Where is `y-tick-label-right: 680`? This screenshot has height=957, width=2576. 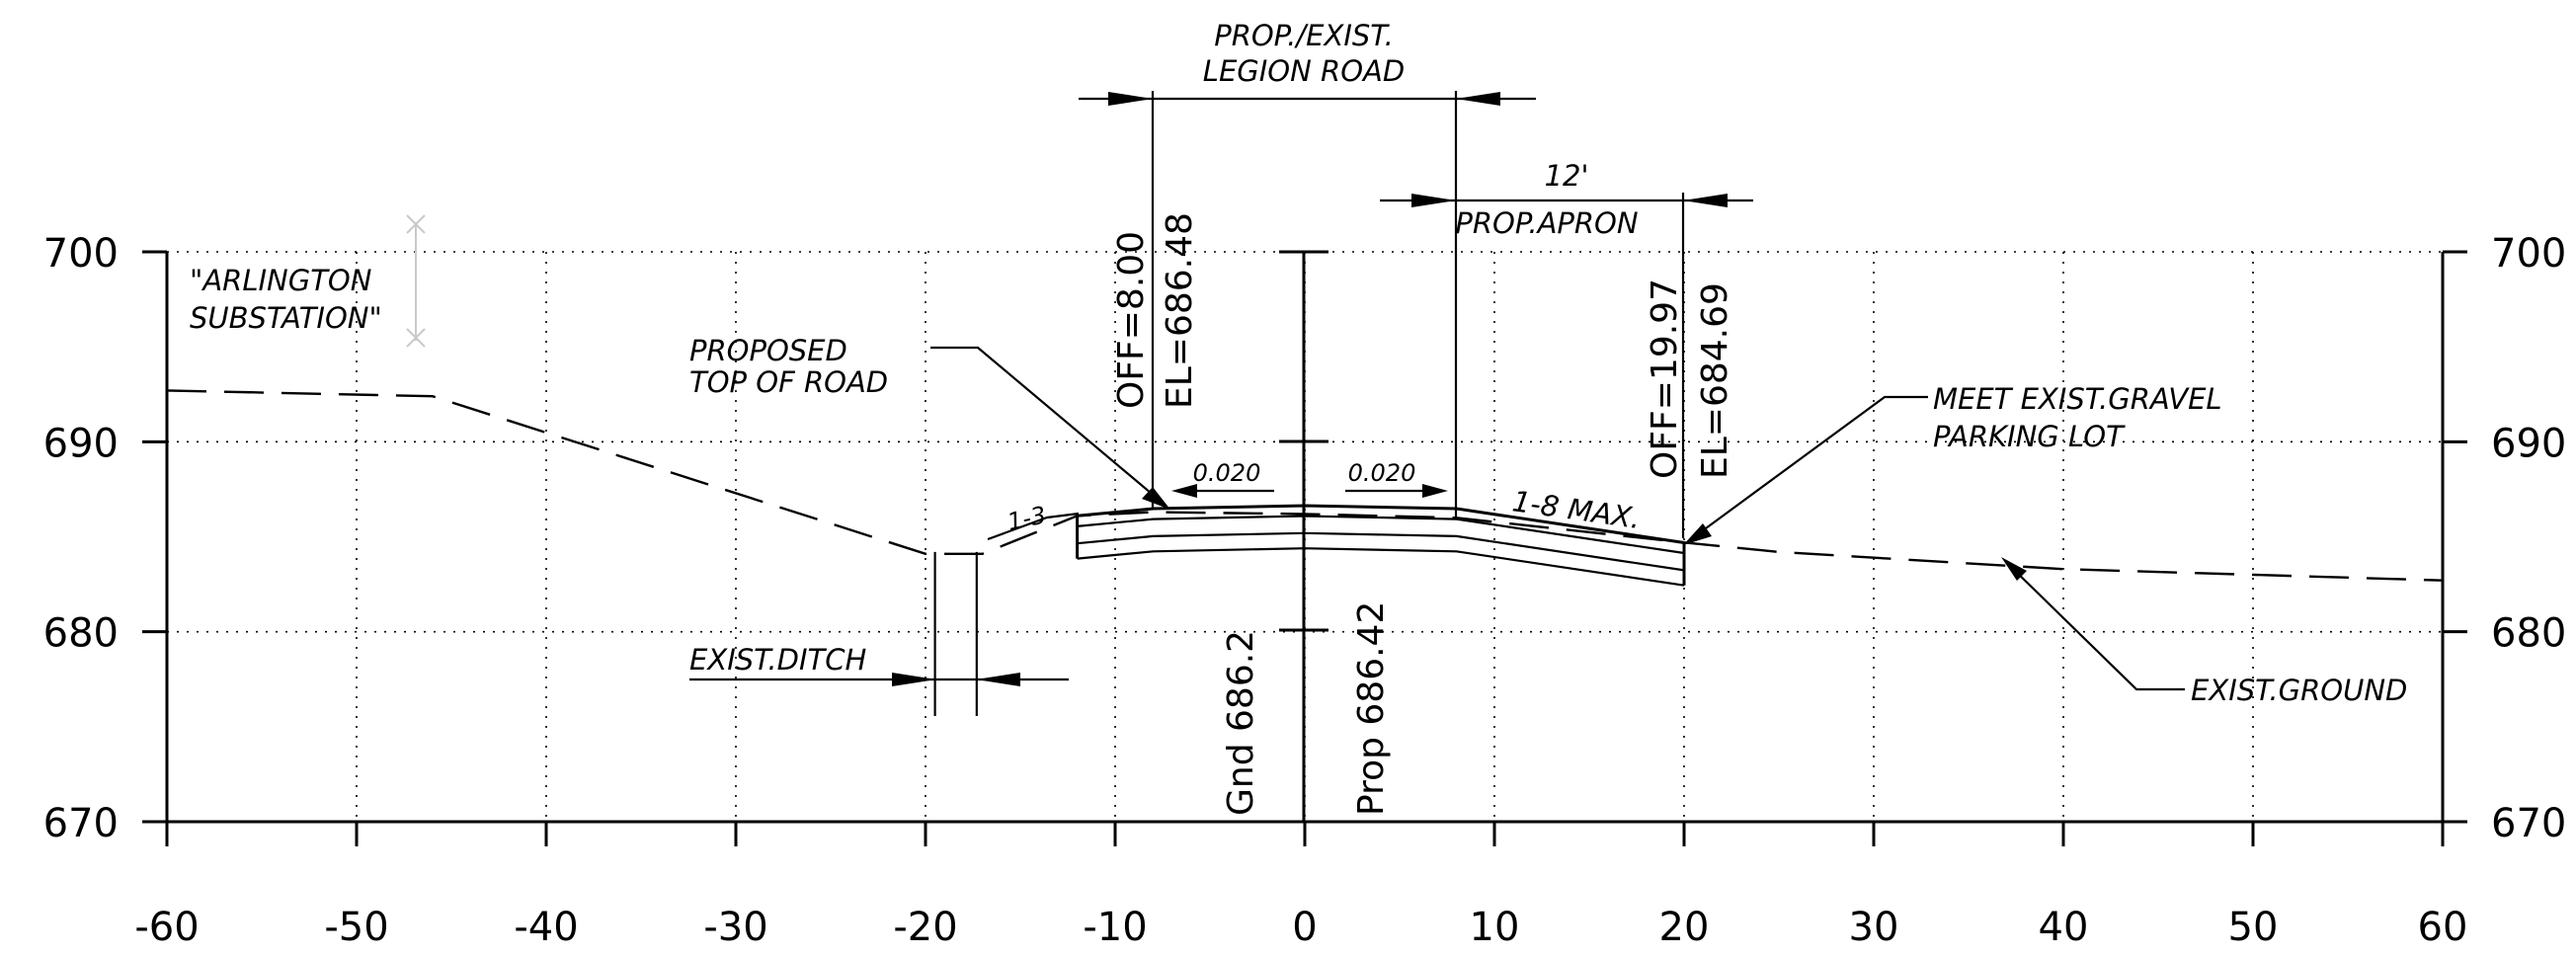
y-tick-label-right: 680 is located at coordinates (2528, 634).